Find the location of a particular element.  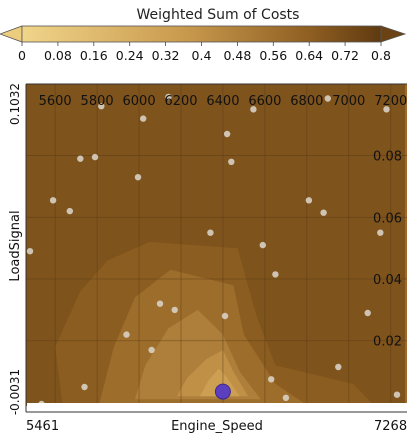

colorbar-left-arrow is located at coordinates (11, 34).